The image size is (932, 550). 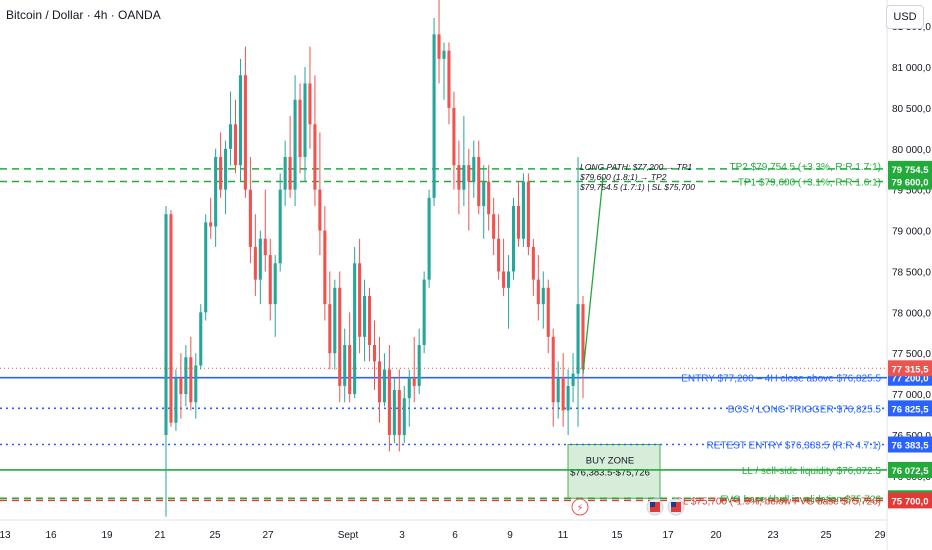 I want to click on last-price-tag, so click(x=910, y=368).